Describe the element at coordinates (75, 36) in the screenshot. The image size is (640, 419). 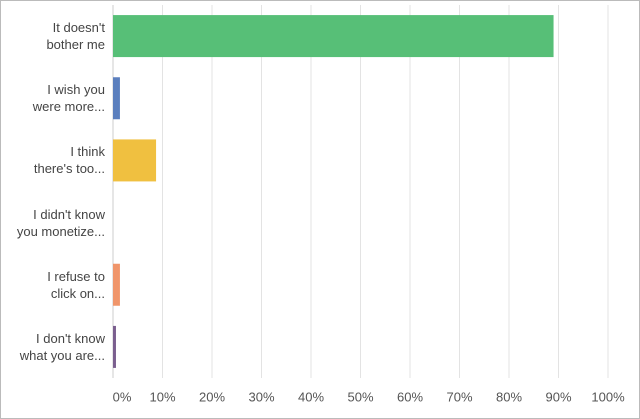
I see `y-tick-label: It doesn't bother me` at that location.